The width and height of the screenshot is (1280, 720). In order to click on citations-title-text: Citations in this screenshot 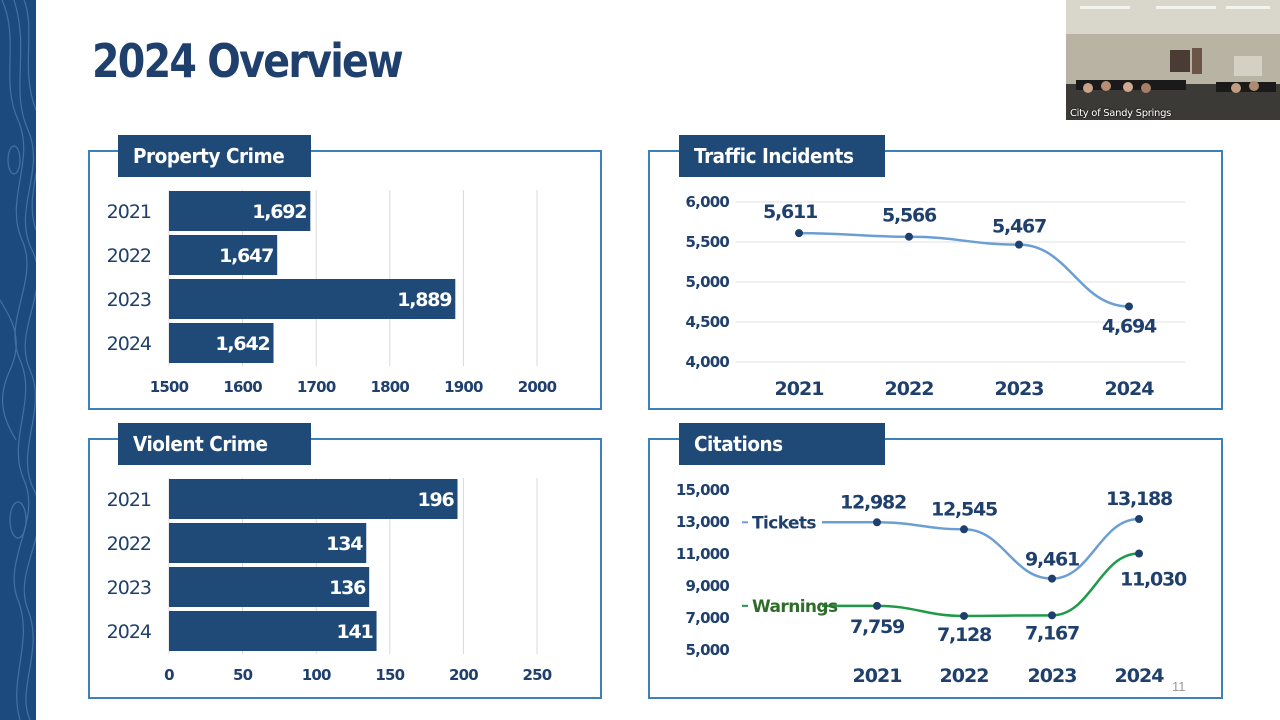, I will do `click(738, 444)`.